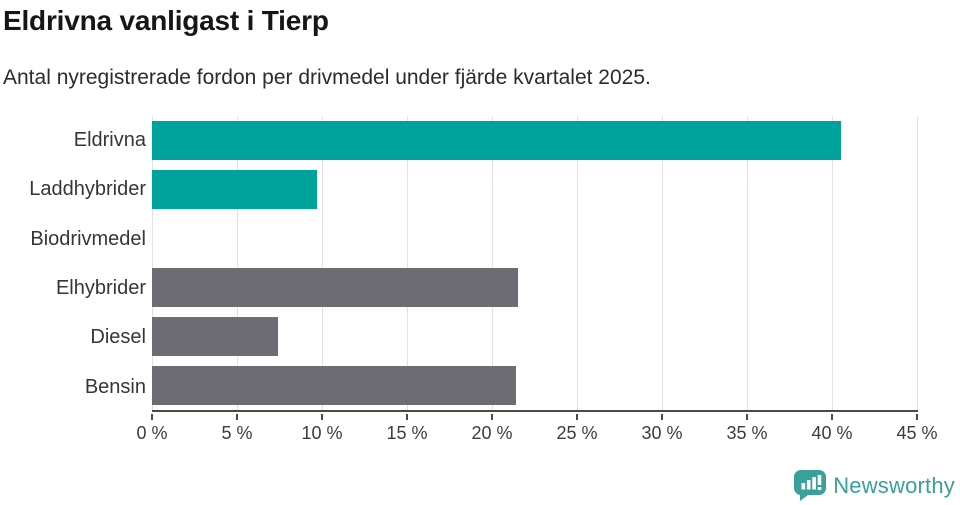 The image size is (960, 505). Describe the element at coordinates (335, 287) in the screenshot. I see `bar-elhybrider` at that location.